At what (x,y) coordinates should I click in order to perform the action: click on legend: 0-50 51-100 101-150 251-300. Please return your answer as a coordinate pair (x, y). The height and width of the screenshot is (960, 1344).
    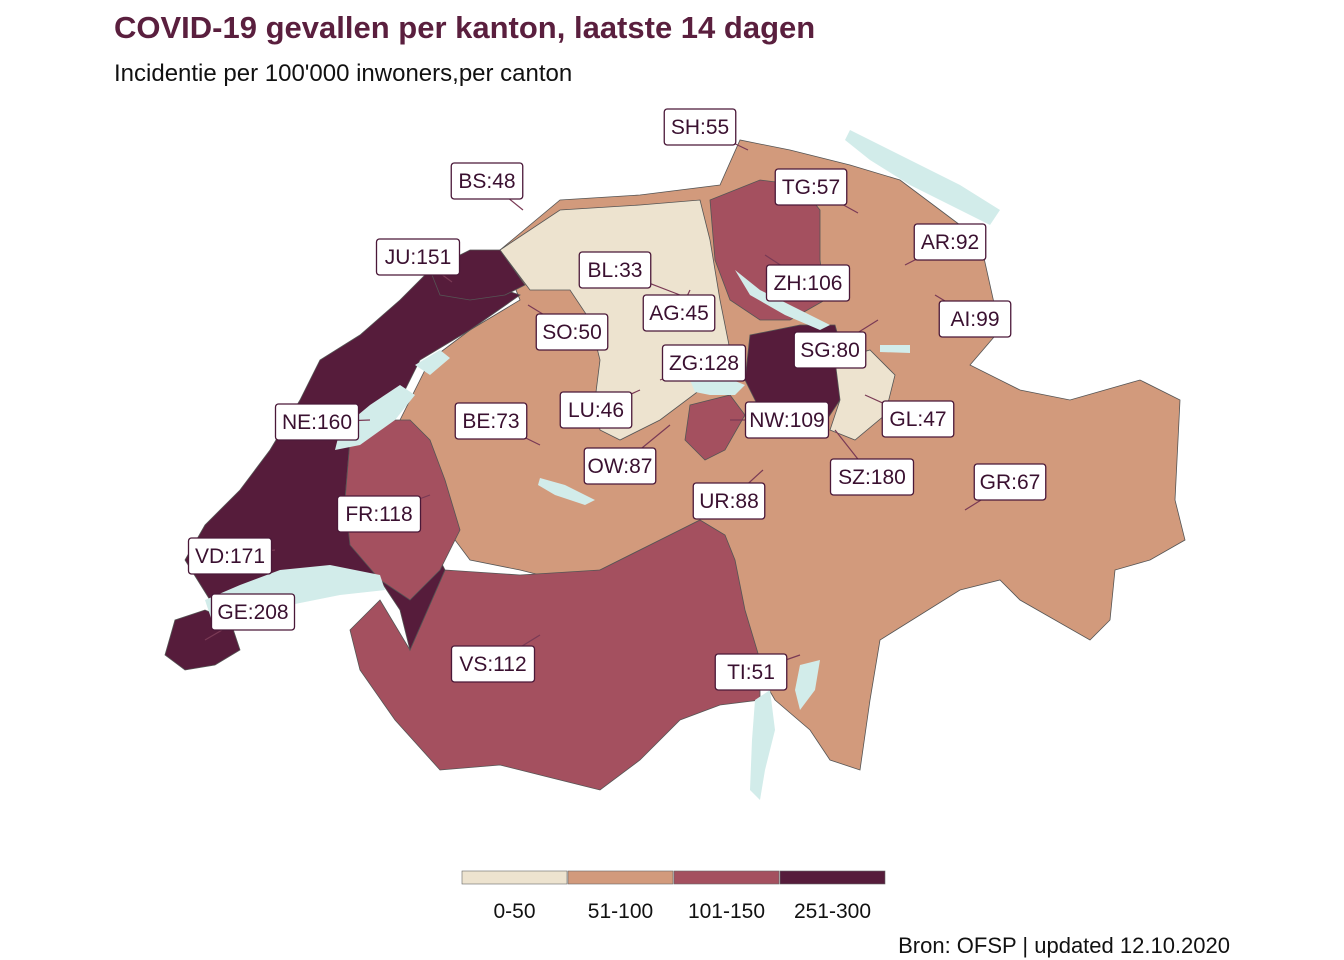
    Looking at the image, I should click on (673, 896).